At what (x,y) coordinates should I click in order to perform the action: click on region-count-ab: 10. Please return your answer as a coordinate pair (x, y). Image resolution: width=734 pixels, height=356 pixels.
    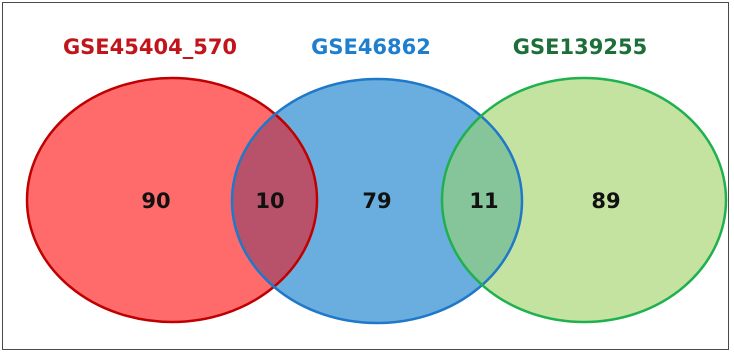
    Looking at the image, I should click on (269, 201).